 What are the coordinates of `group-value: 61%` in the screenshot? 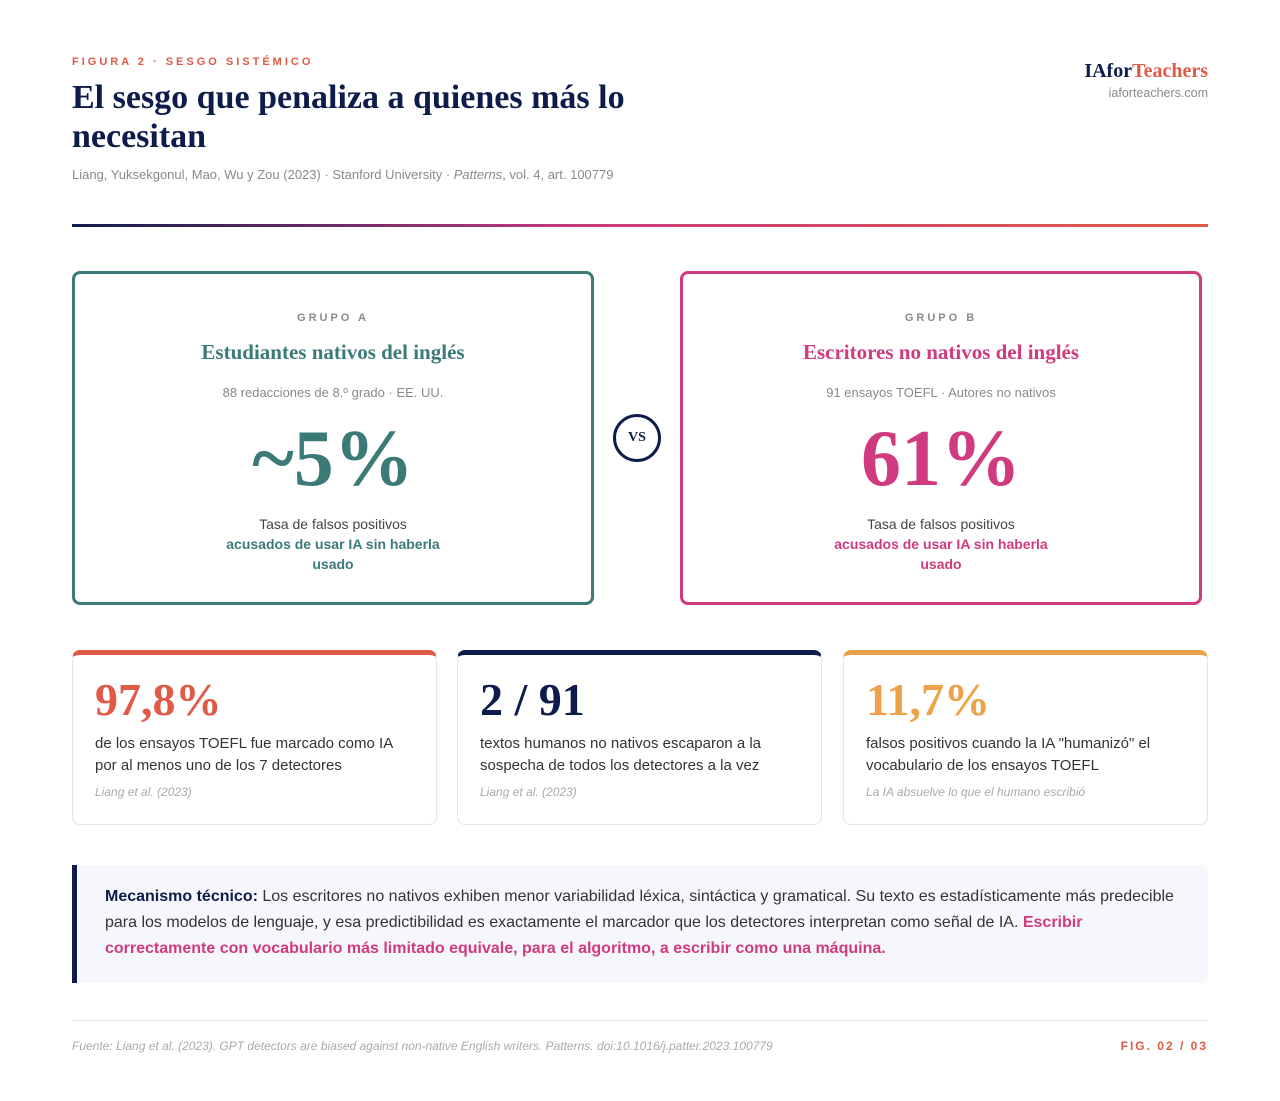 It's located at (941, 459).